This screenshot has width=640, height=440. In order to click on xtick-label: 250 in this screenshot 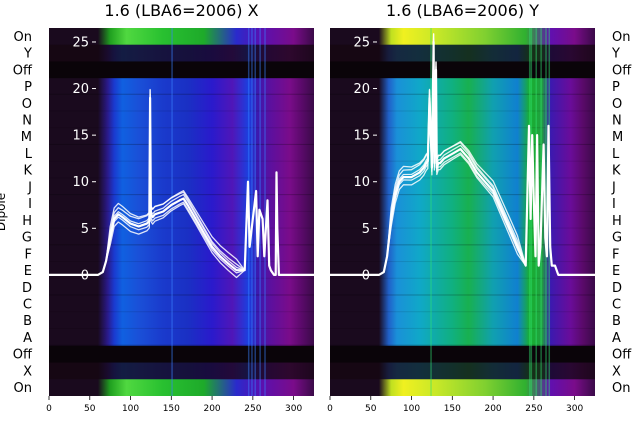, I will do `click(533, 409)`.